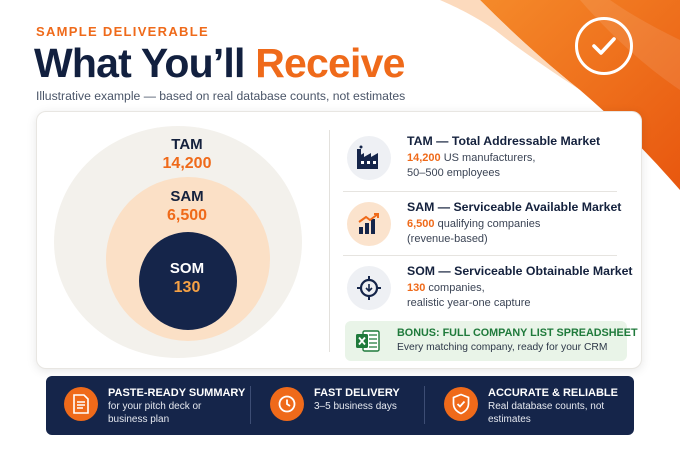  What do you see at coordinates (488, 158) in the screenshot?
I see `tam-row-desc-rest: US manufacturers,` at bounding box center [488, 158].